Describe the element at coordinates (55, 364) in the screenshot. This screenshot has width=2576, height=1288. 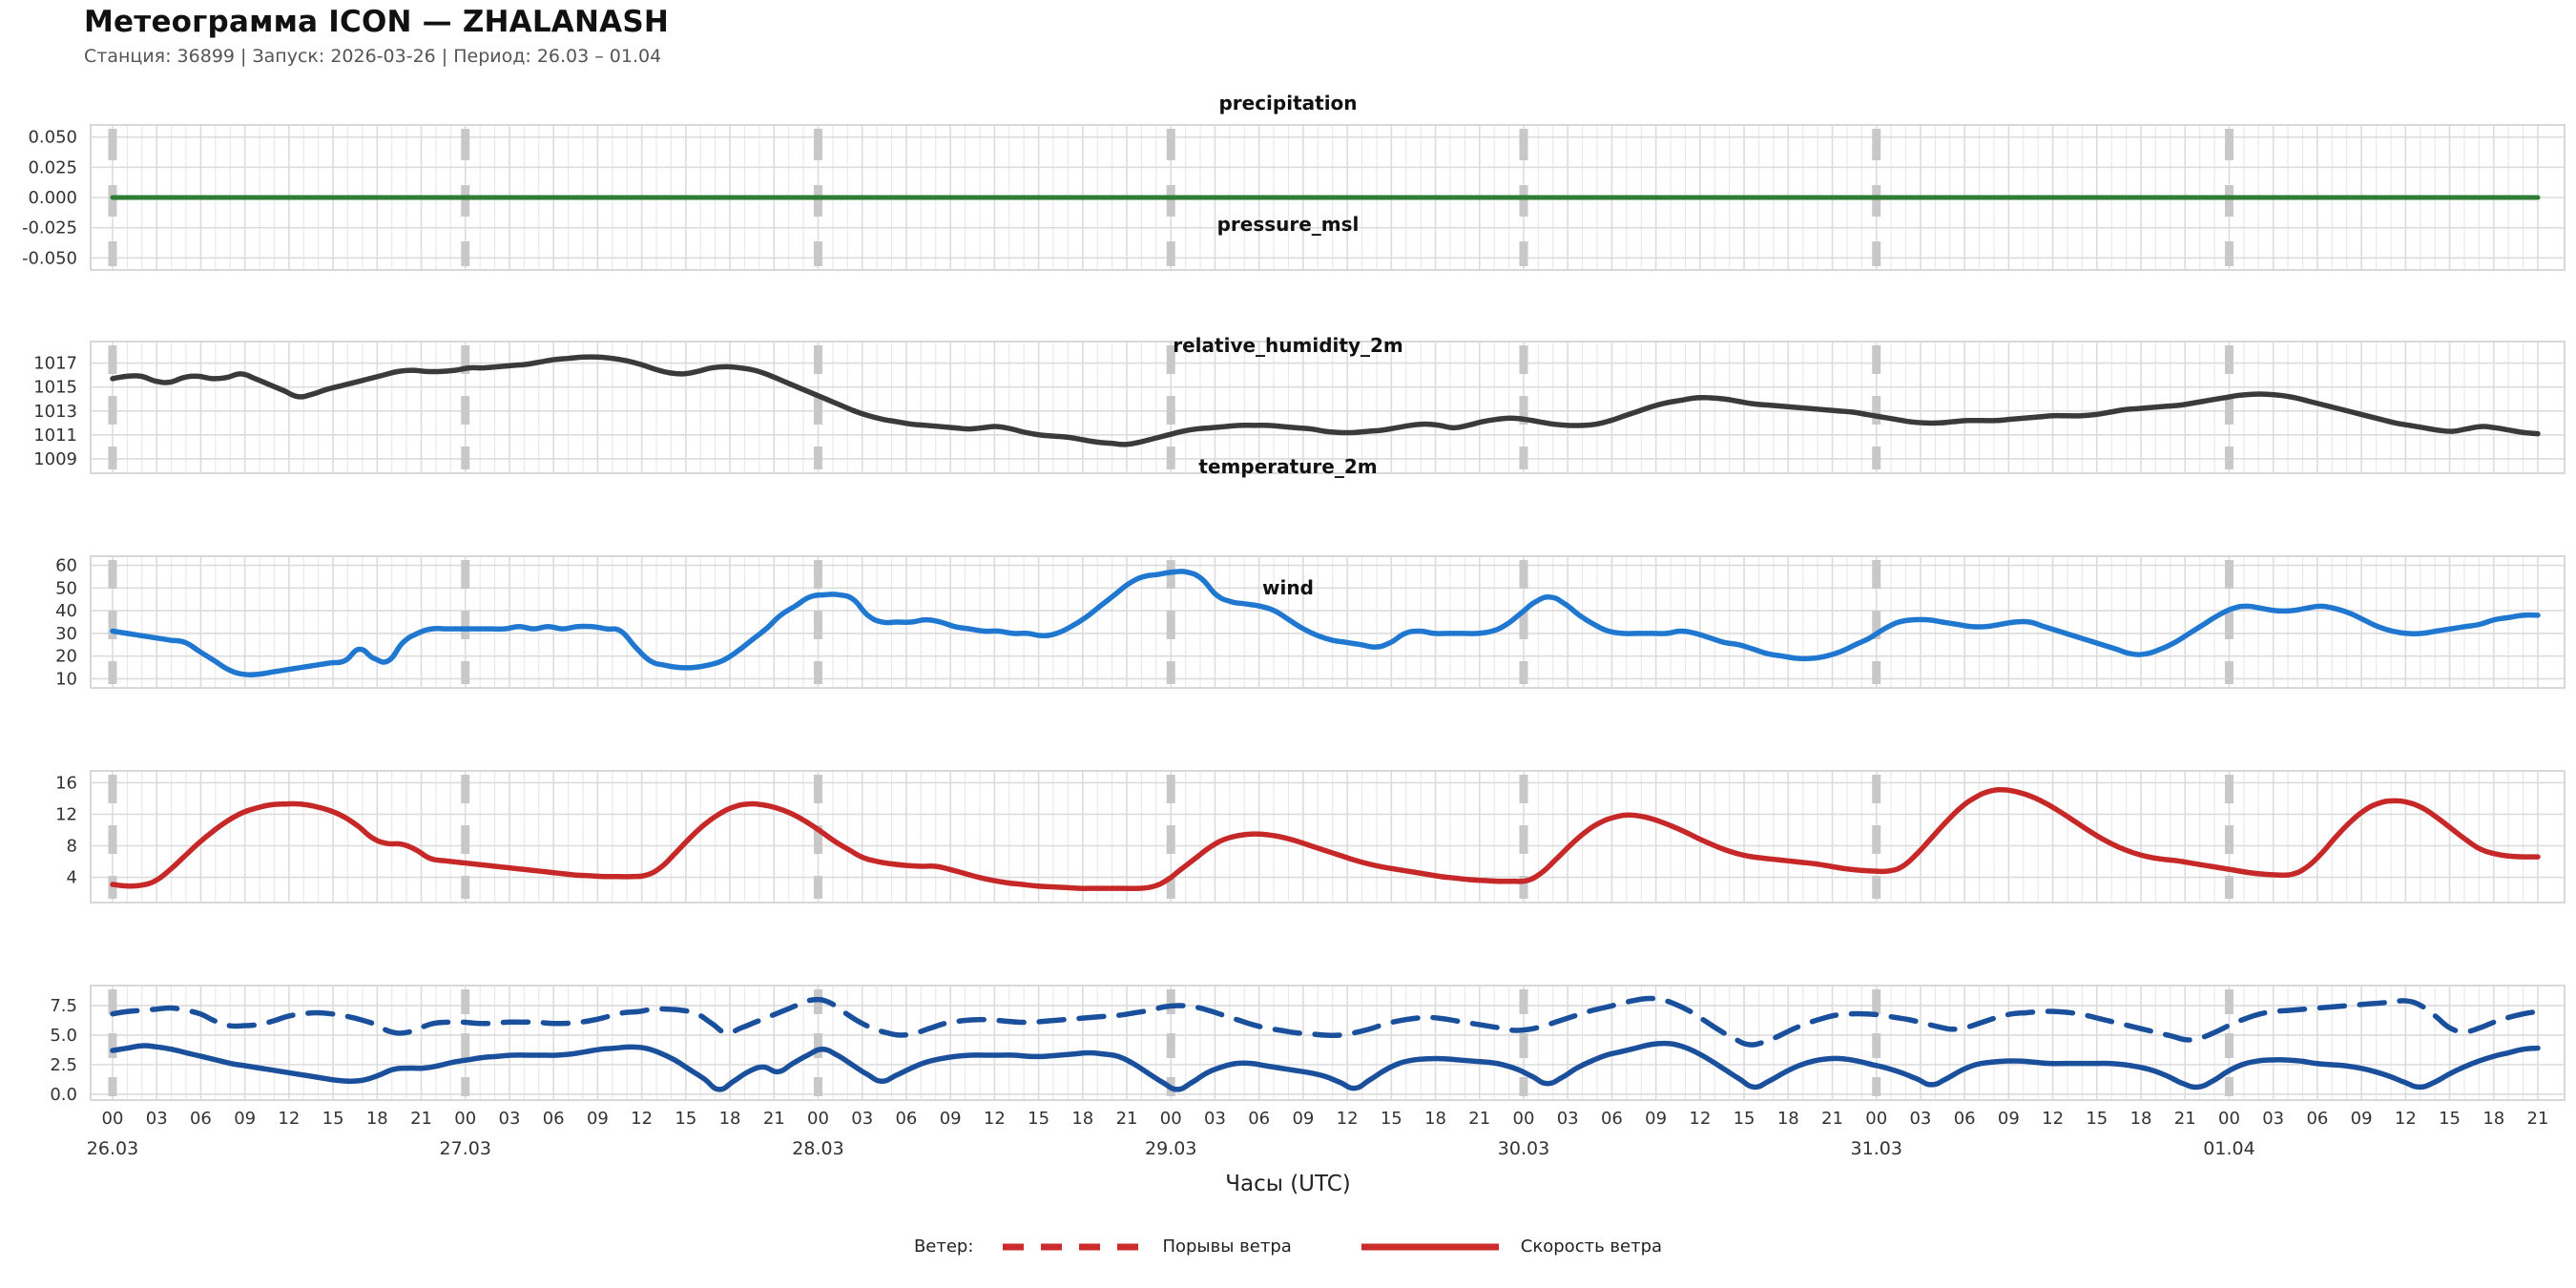
I see `y-tick-label: 1017` at that location.